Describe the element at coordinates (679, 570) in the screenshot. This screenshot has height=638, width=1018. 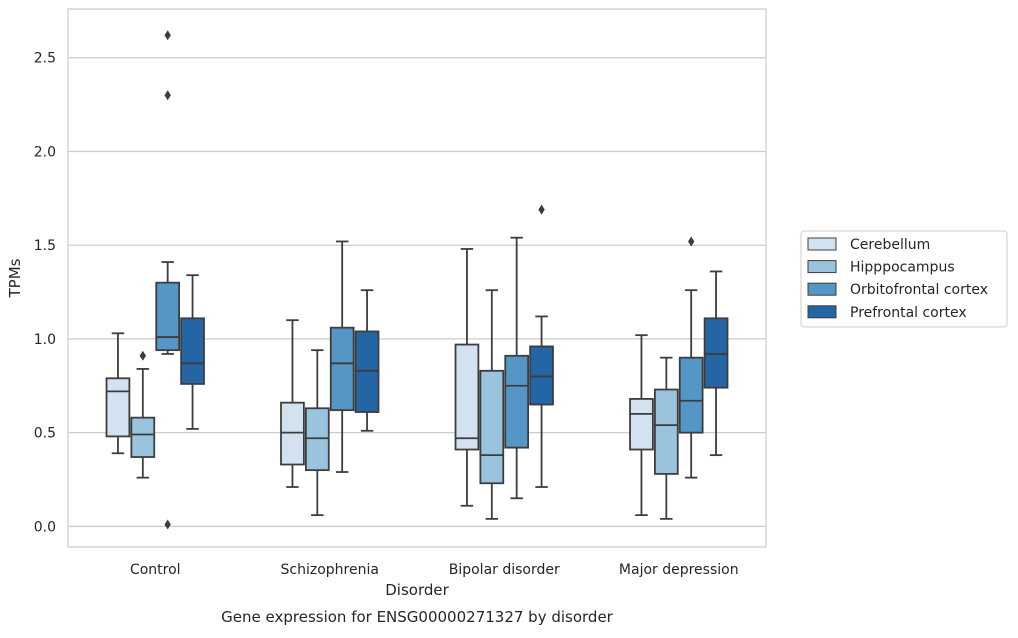
I see `x-tick-label: Major depression` at that location.